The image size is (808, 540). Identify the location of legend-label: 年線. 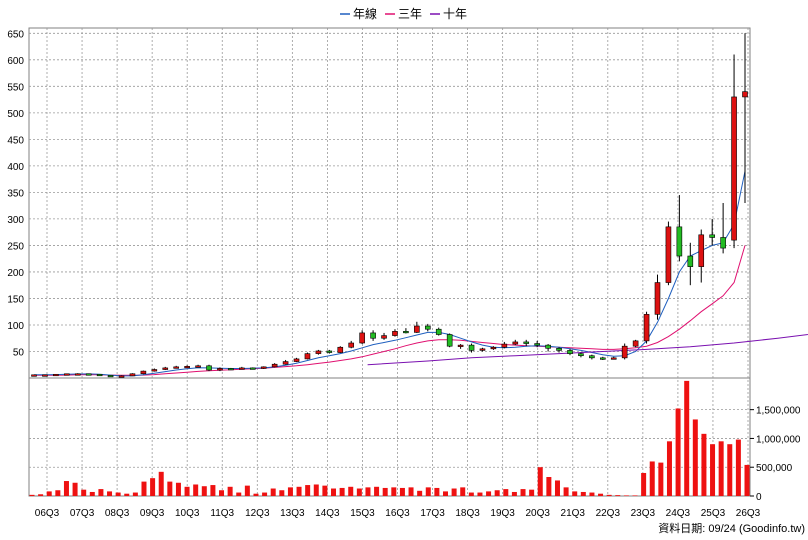
(365, 13).